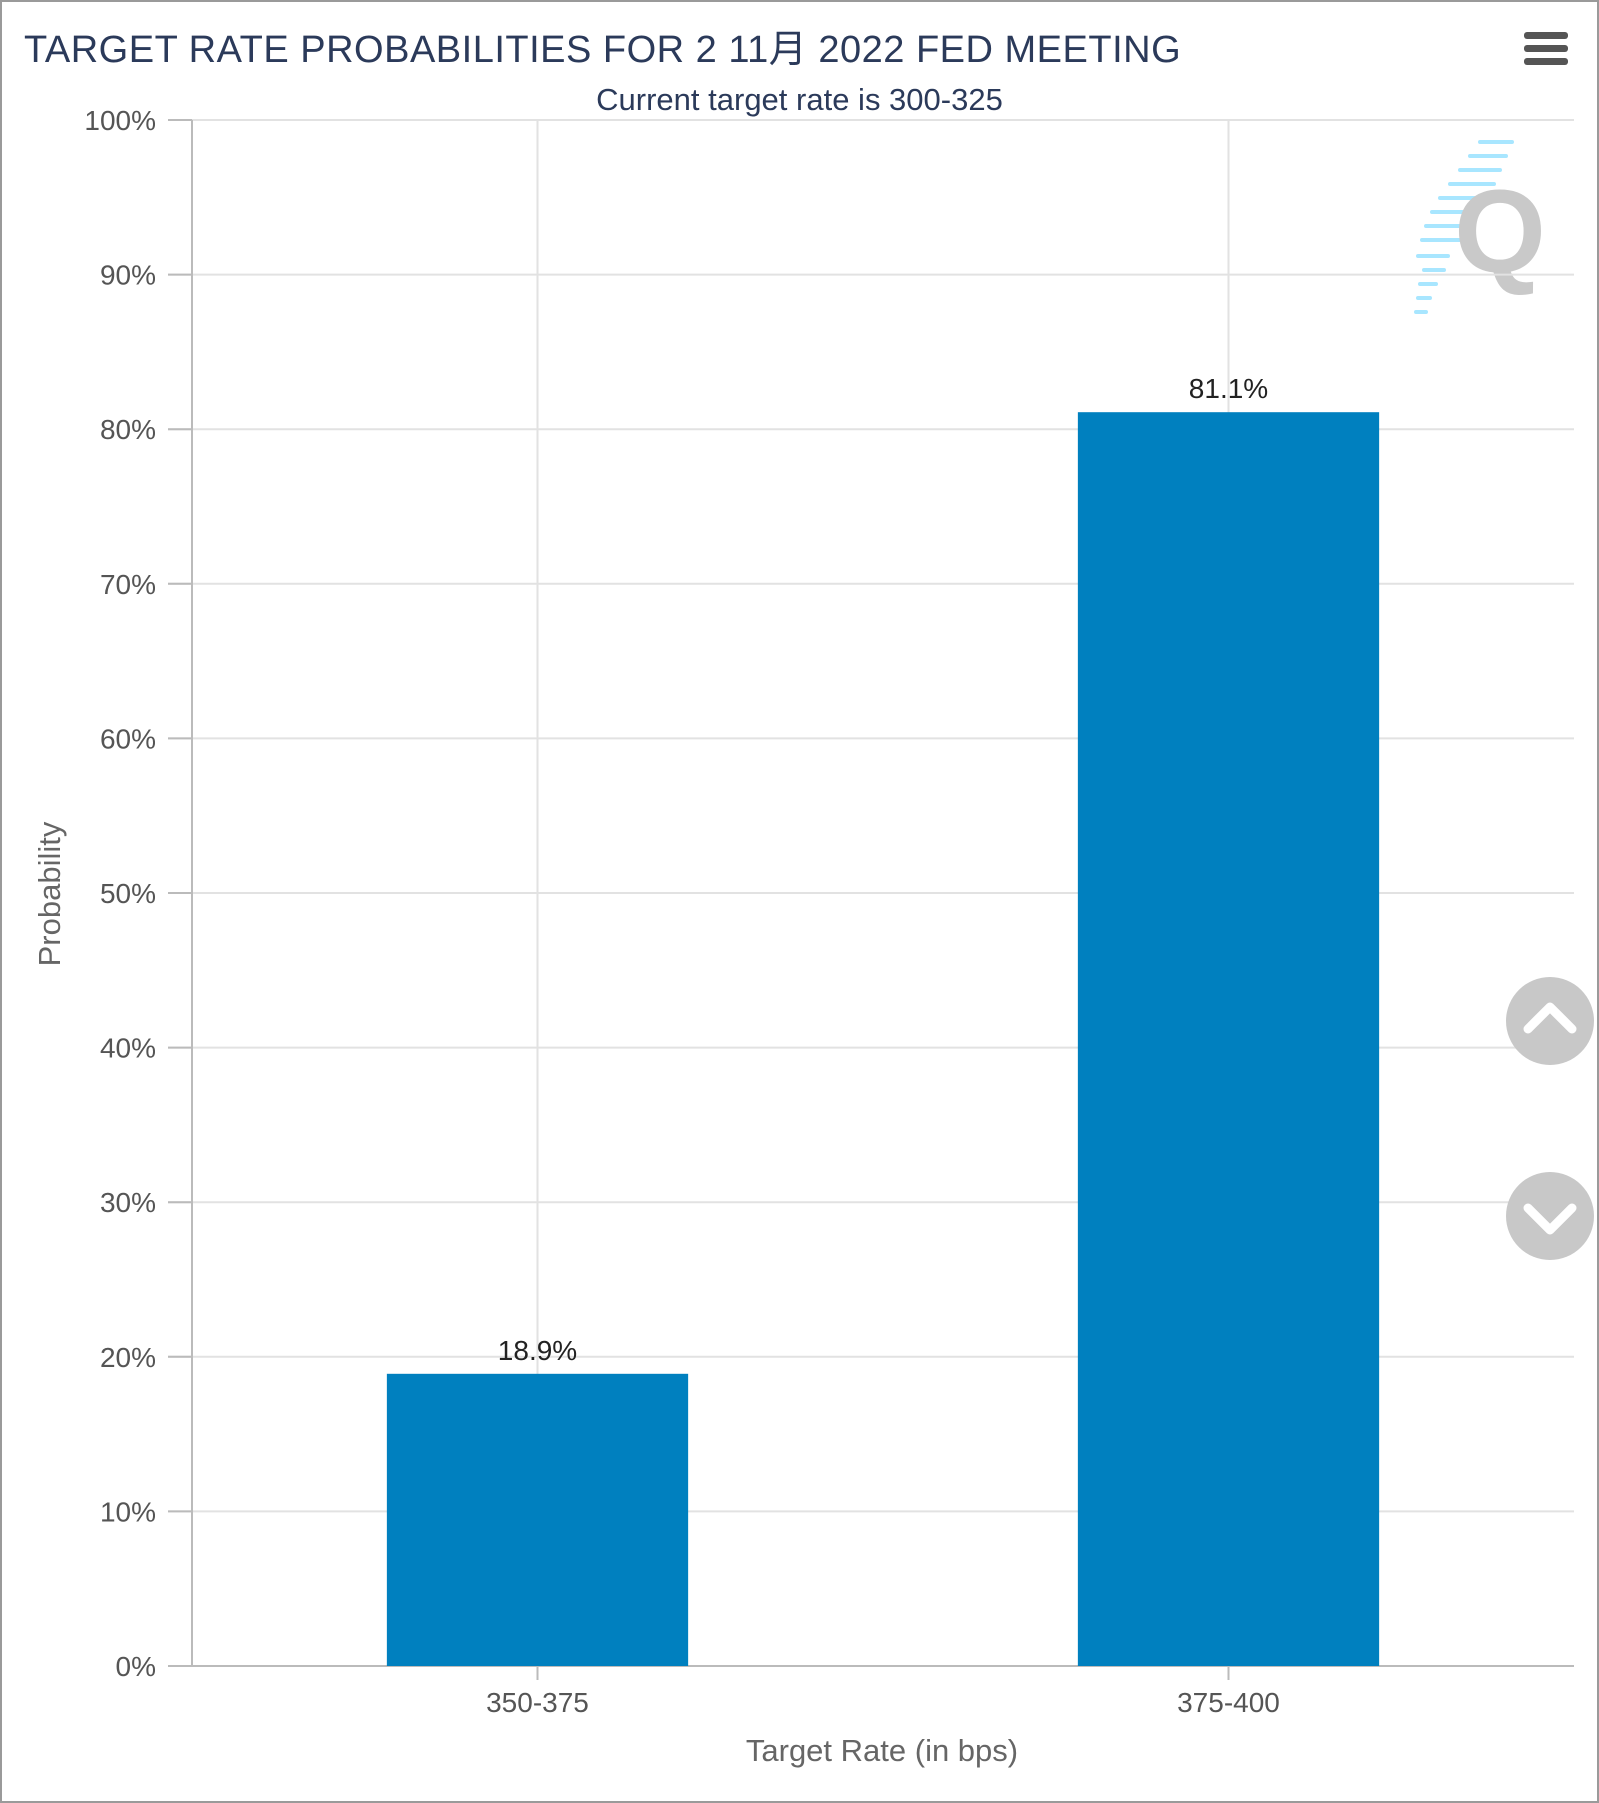 Image resolution: width=1599 pixels, height=1803 pixels. Describe the element at coordinates (1546, 52) in the screenshot. I see `hamburger-menu-icon` at that location.